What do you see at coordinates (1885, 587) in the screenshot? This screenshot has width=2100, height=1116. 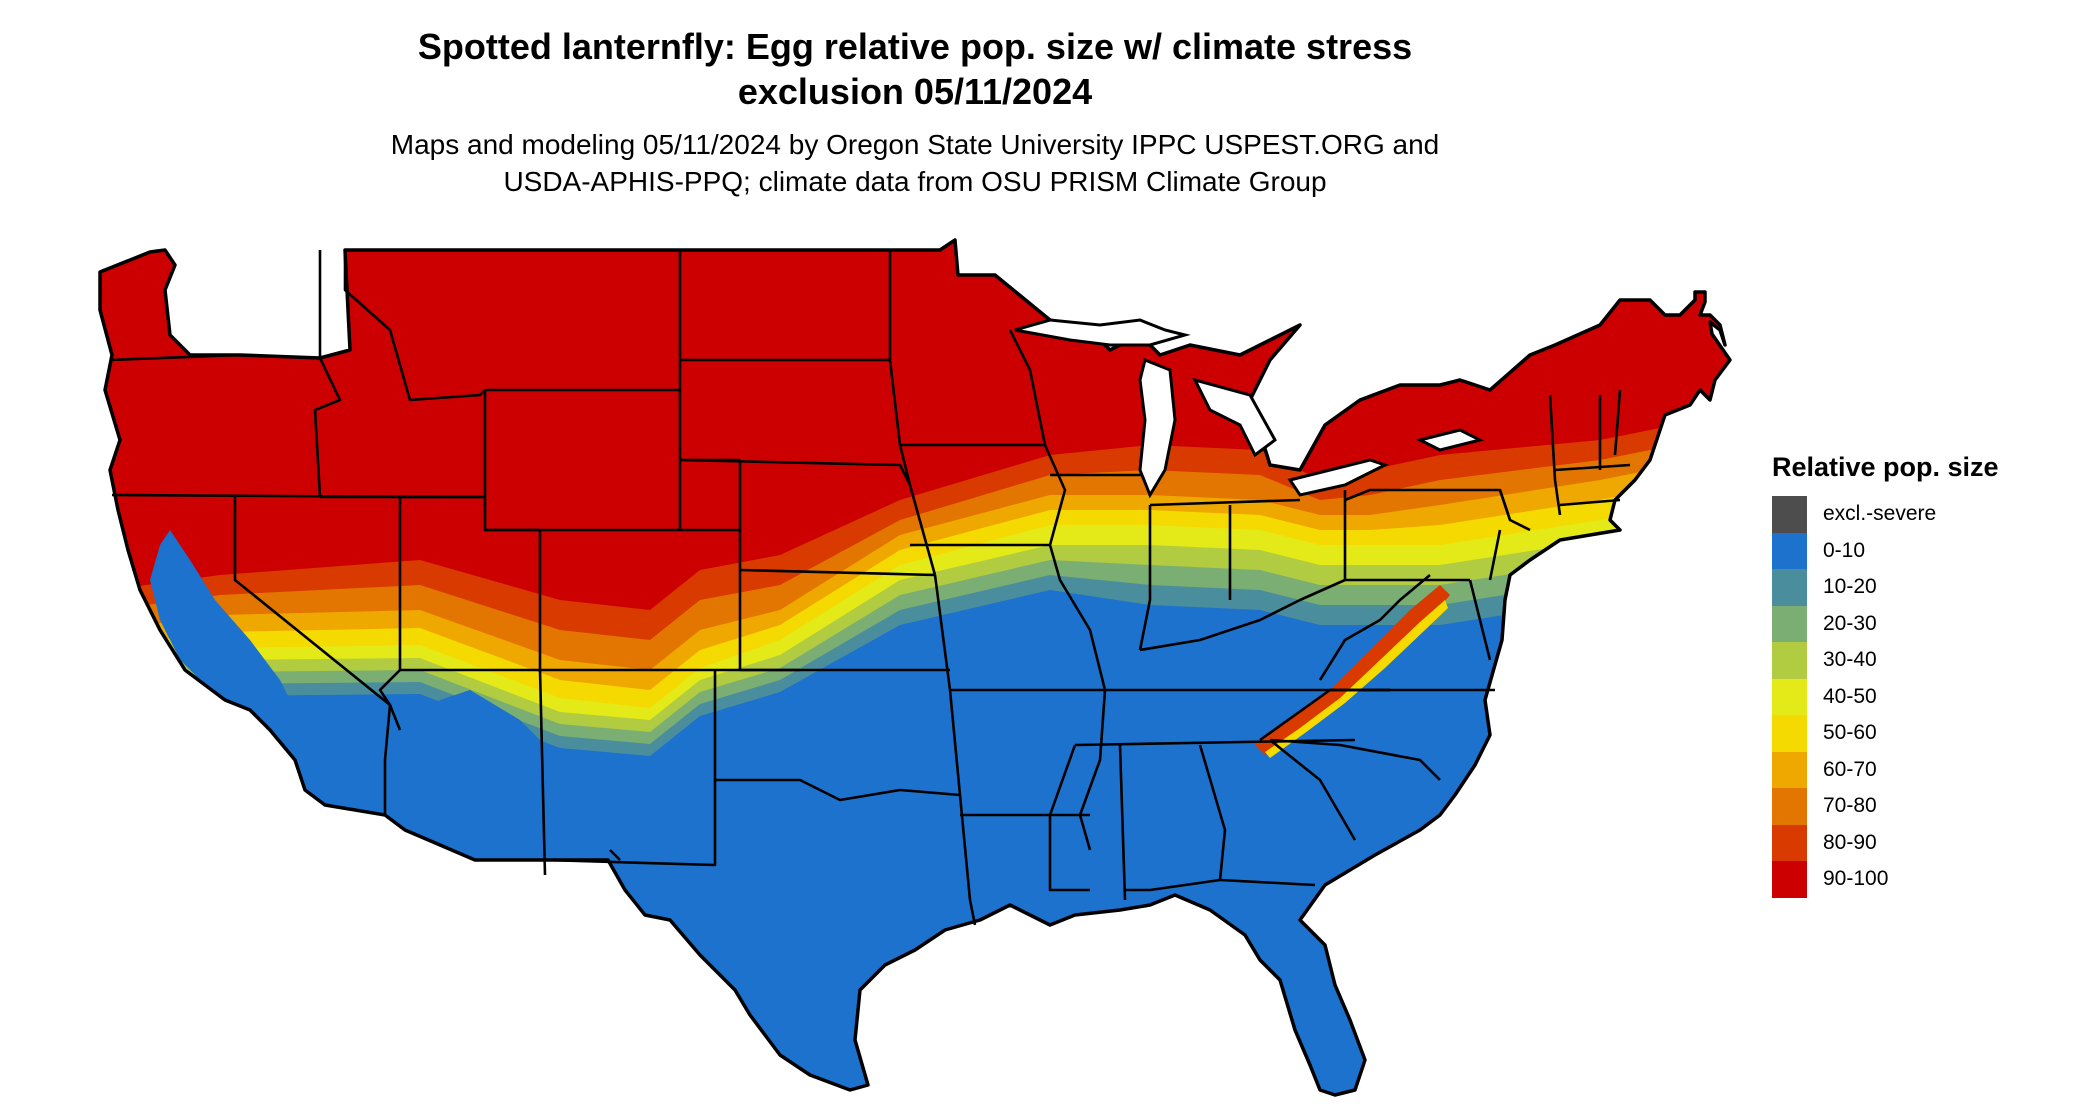 I see `legend-item: 10-20` at bounding box center [1885, 587].